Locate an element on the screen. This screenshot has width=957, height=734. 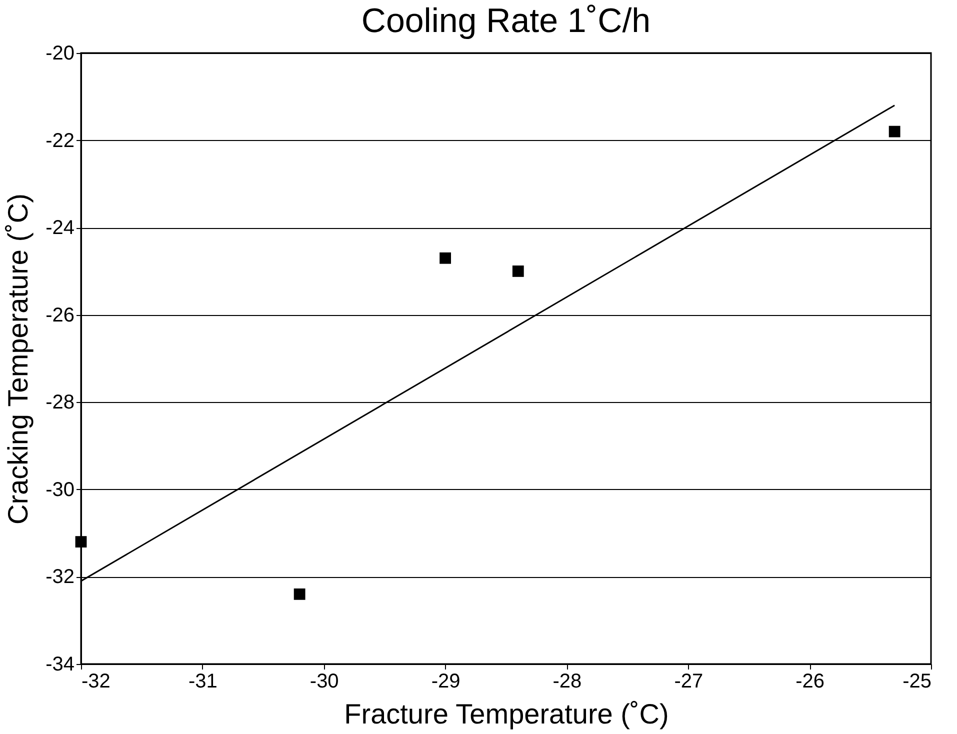
y-tick-label: -26 is located at coordinates (60, 315).